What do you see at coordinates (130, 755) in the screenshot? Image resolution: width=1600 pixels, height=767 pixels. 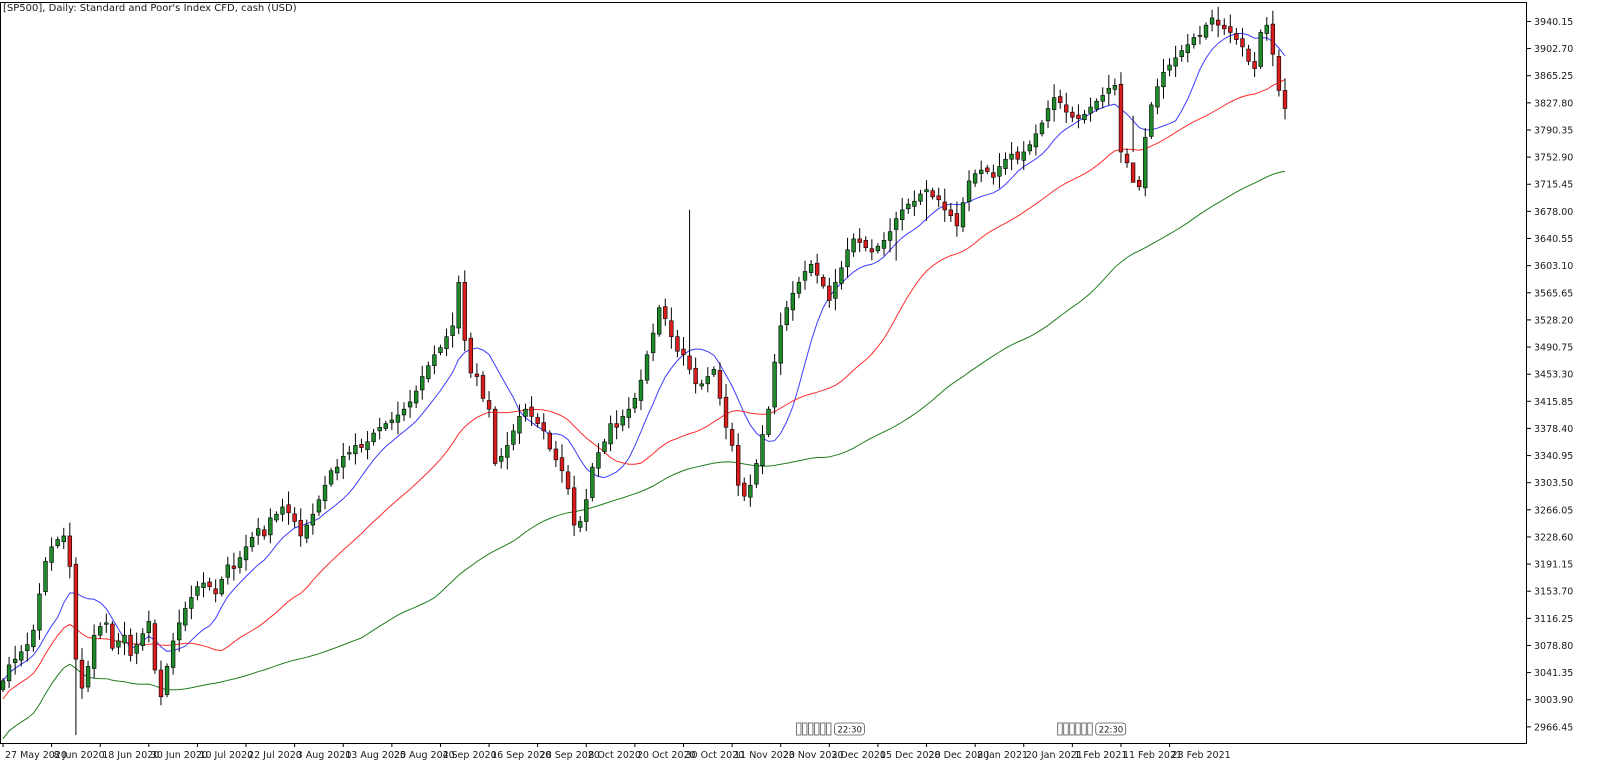 I see `x-tick-label: 18 Jun 2020` at bounding box center [130, 755].